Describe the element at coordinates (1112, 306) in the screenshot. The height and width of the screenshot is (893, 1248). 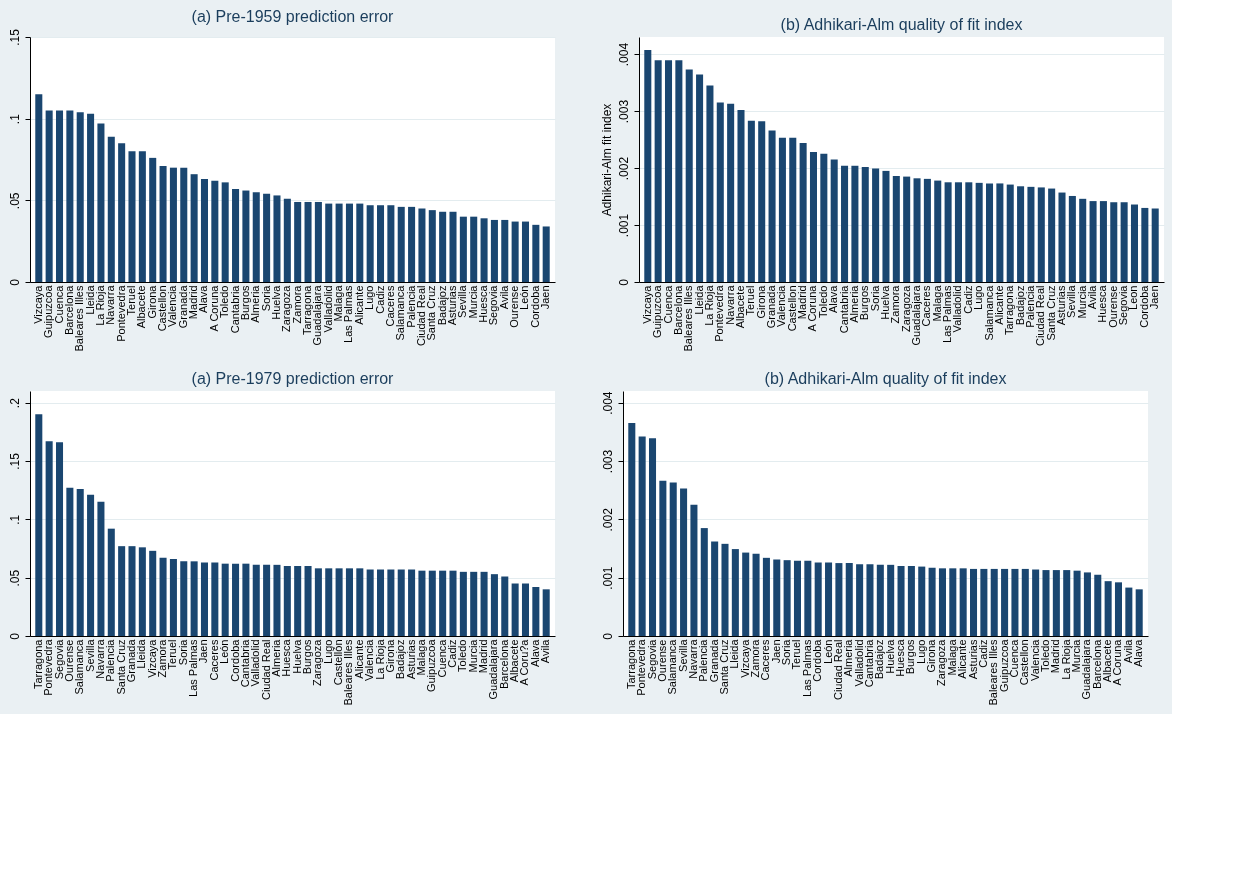
I see `x-tick-label: Ourense` at that location.